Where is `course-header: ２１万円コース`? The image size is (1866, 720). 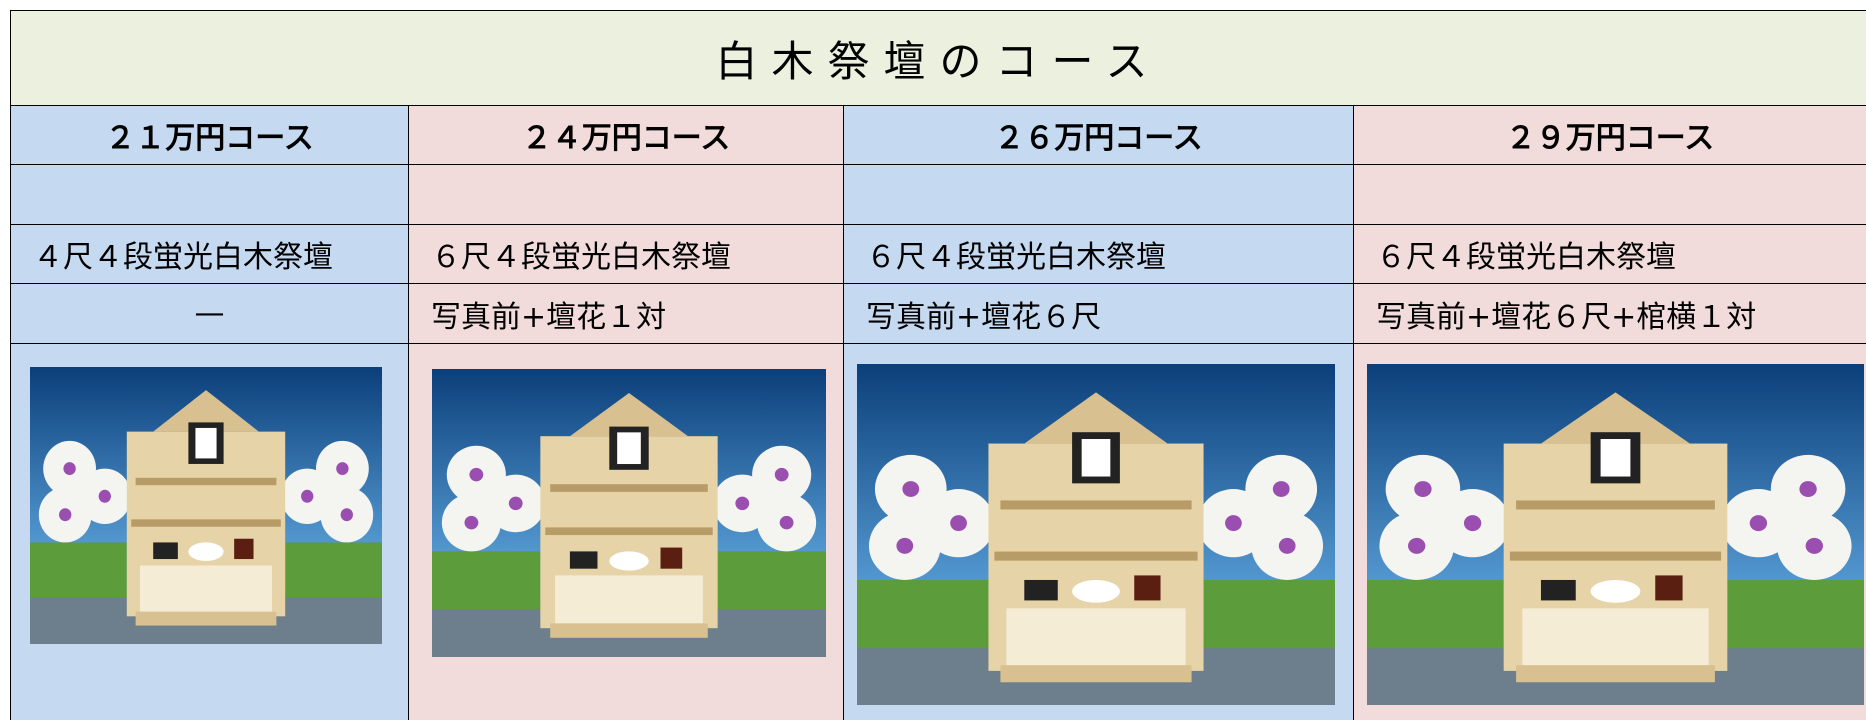
course-header: ２１万円コース is located at coordinates (209, 134).